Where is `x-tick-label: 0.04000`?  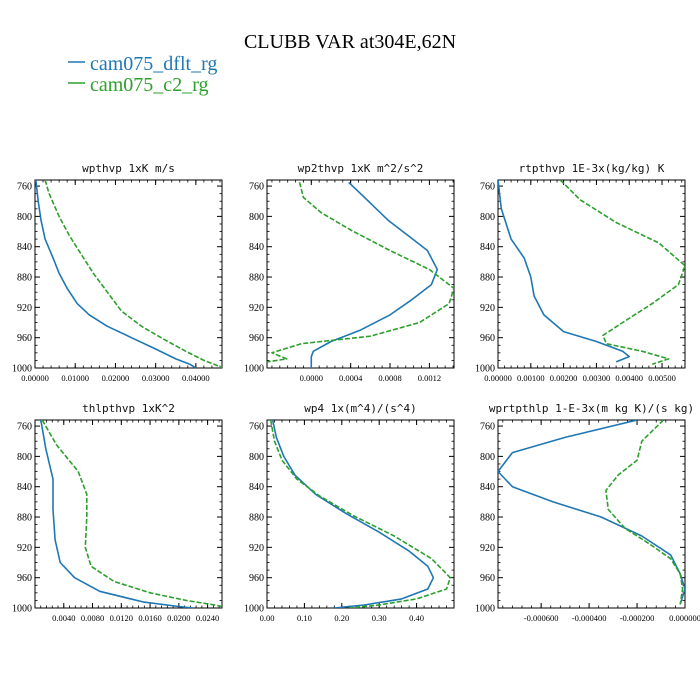
x-tick-label: 0.04000 is located at coordinates (196, 378).